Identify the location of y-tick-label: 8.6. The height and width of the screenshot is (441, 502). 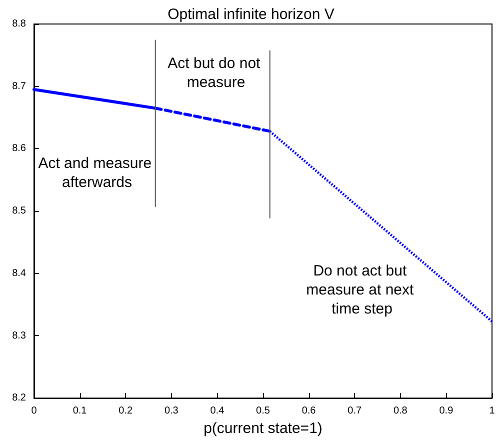
(19, 148).